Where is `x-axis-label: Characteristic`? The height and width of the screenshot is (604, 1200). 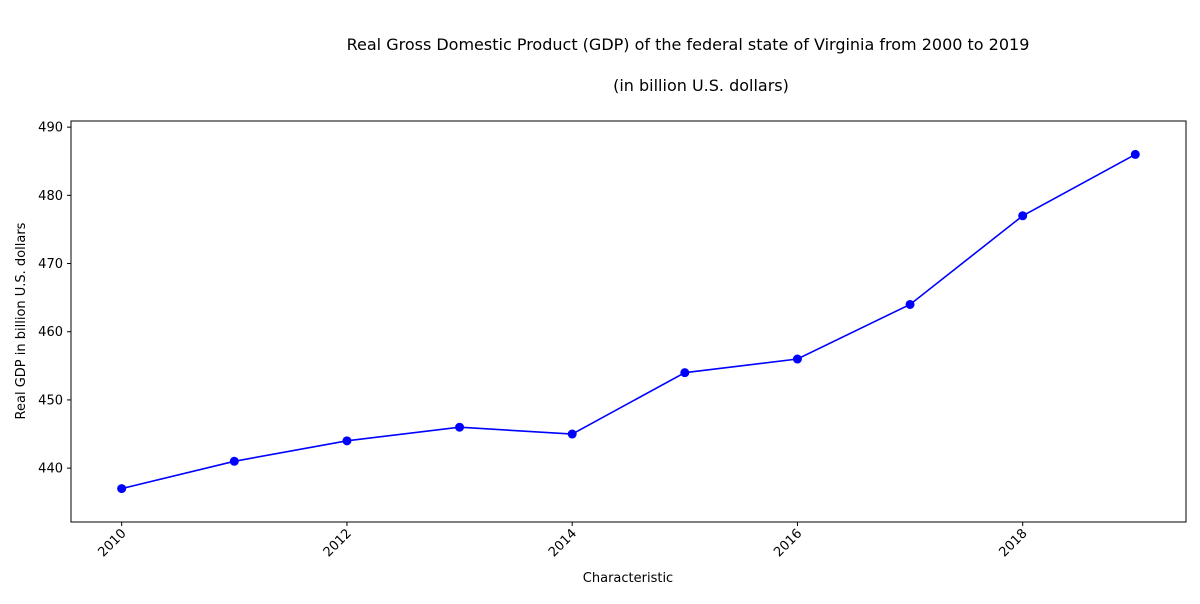 x-axis-label: Characteristic is located at coordinates (628, 578).